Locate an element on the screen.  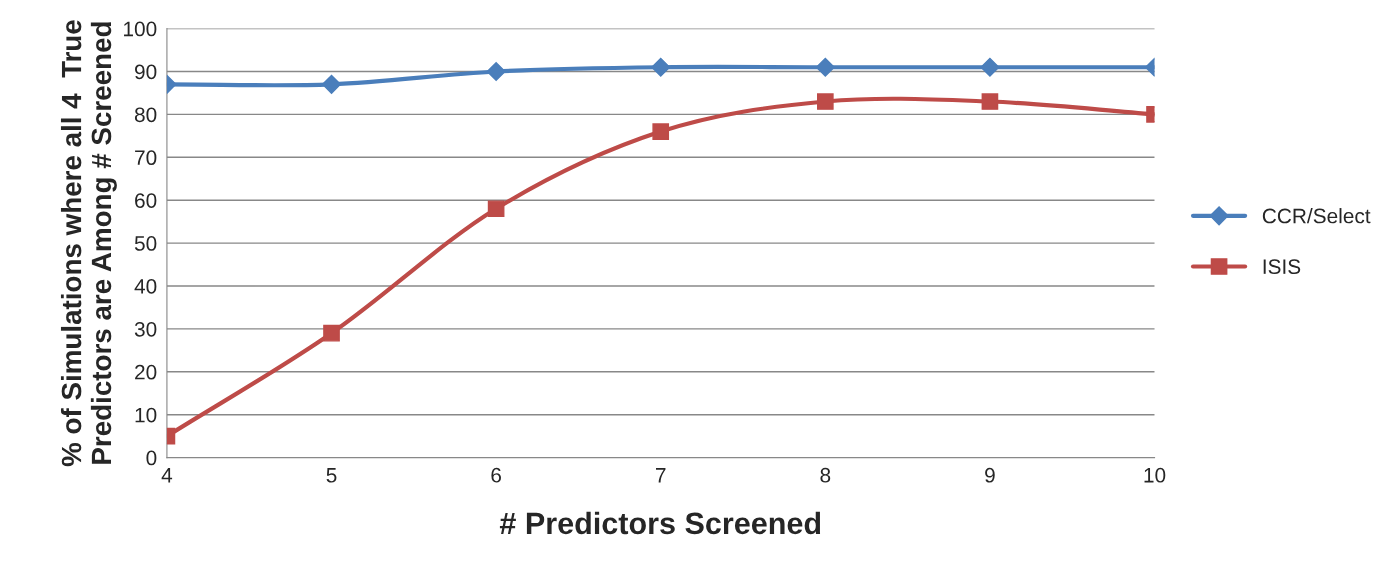
y-tick-label: 0 is located at coordinates (151, 458).